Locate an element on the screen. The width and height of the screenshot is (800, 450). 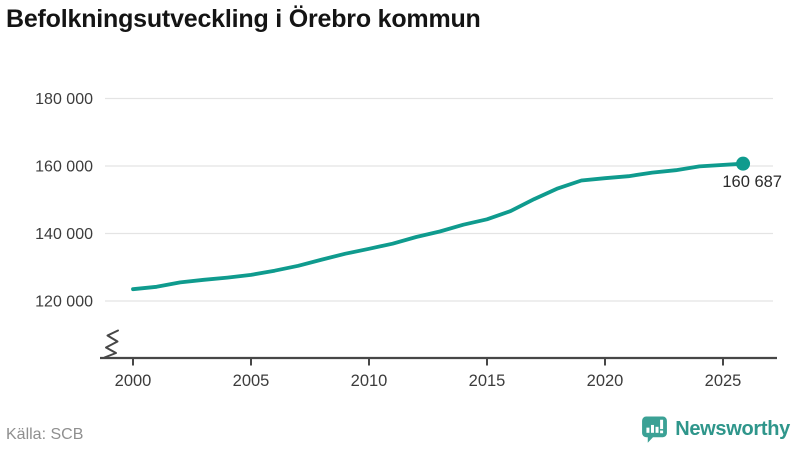
x-axis-tick-label: 2020 is located at coordinates (605, 381).